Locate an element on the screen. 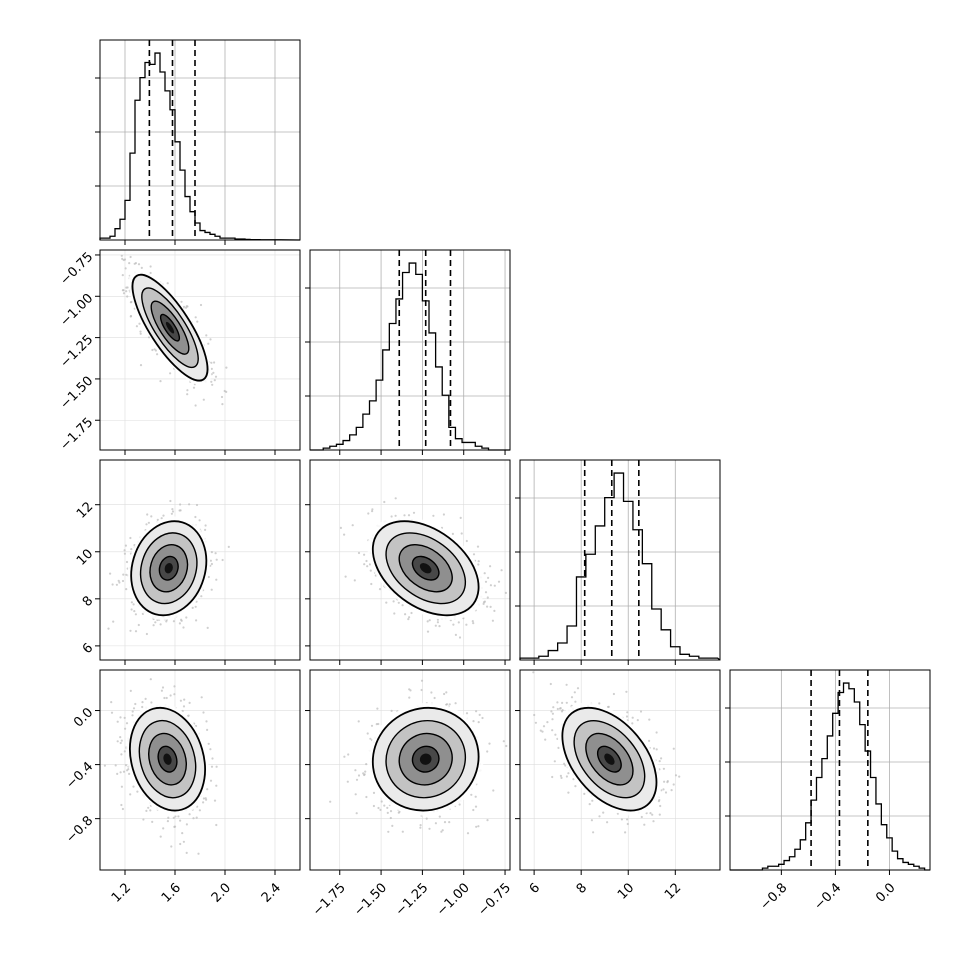 This screenshot has height=970, width=970. x-tick-label: −1.75 is located at coordinates (329, 899).